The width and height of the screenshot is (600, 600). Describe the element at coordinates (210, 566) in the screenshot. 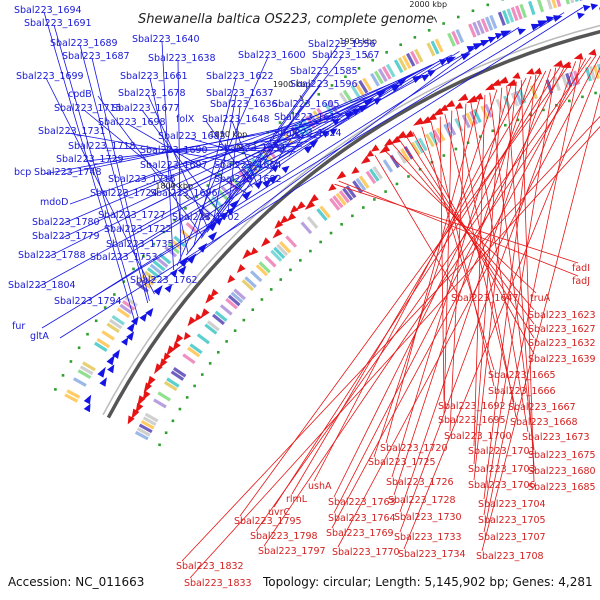

I see `reverse-gene-label: Sbal223_1832` at that location.